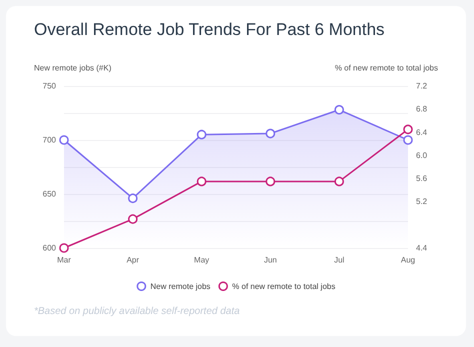 This screenshot has height=347, width=474. What do you see at coordinates (209, 30) in the screenshot?
I see `chart-title: Overall Remote Job Trends For Past 6 Months` at bounding box center [209, 30].